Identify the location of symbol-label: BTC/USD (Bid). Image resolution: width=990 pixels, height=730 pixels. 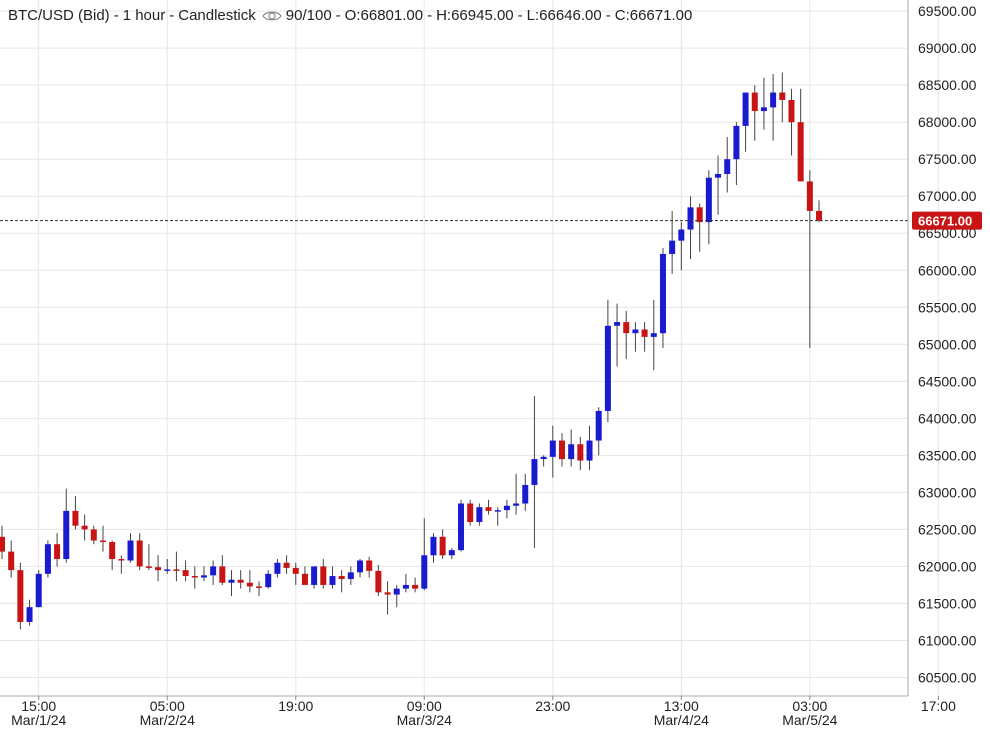
(59, 15).